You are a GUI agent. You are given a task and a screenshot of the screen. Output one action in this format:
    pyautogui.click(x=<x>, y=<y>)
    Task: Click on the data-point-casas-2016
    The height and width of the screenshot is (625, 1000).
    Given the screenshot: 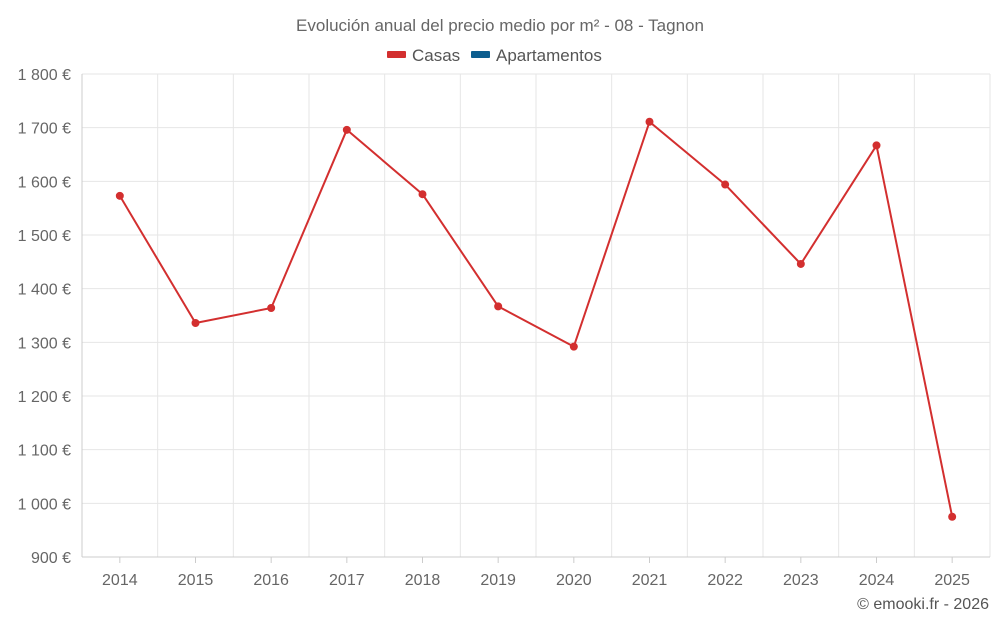 What is the action you would take?
    pyautogui.click(x=271, y=307)
    